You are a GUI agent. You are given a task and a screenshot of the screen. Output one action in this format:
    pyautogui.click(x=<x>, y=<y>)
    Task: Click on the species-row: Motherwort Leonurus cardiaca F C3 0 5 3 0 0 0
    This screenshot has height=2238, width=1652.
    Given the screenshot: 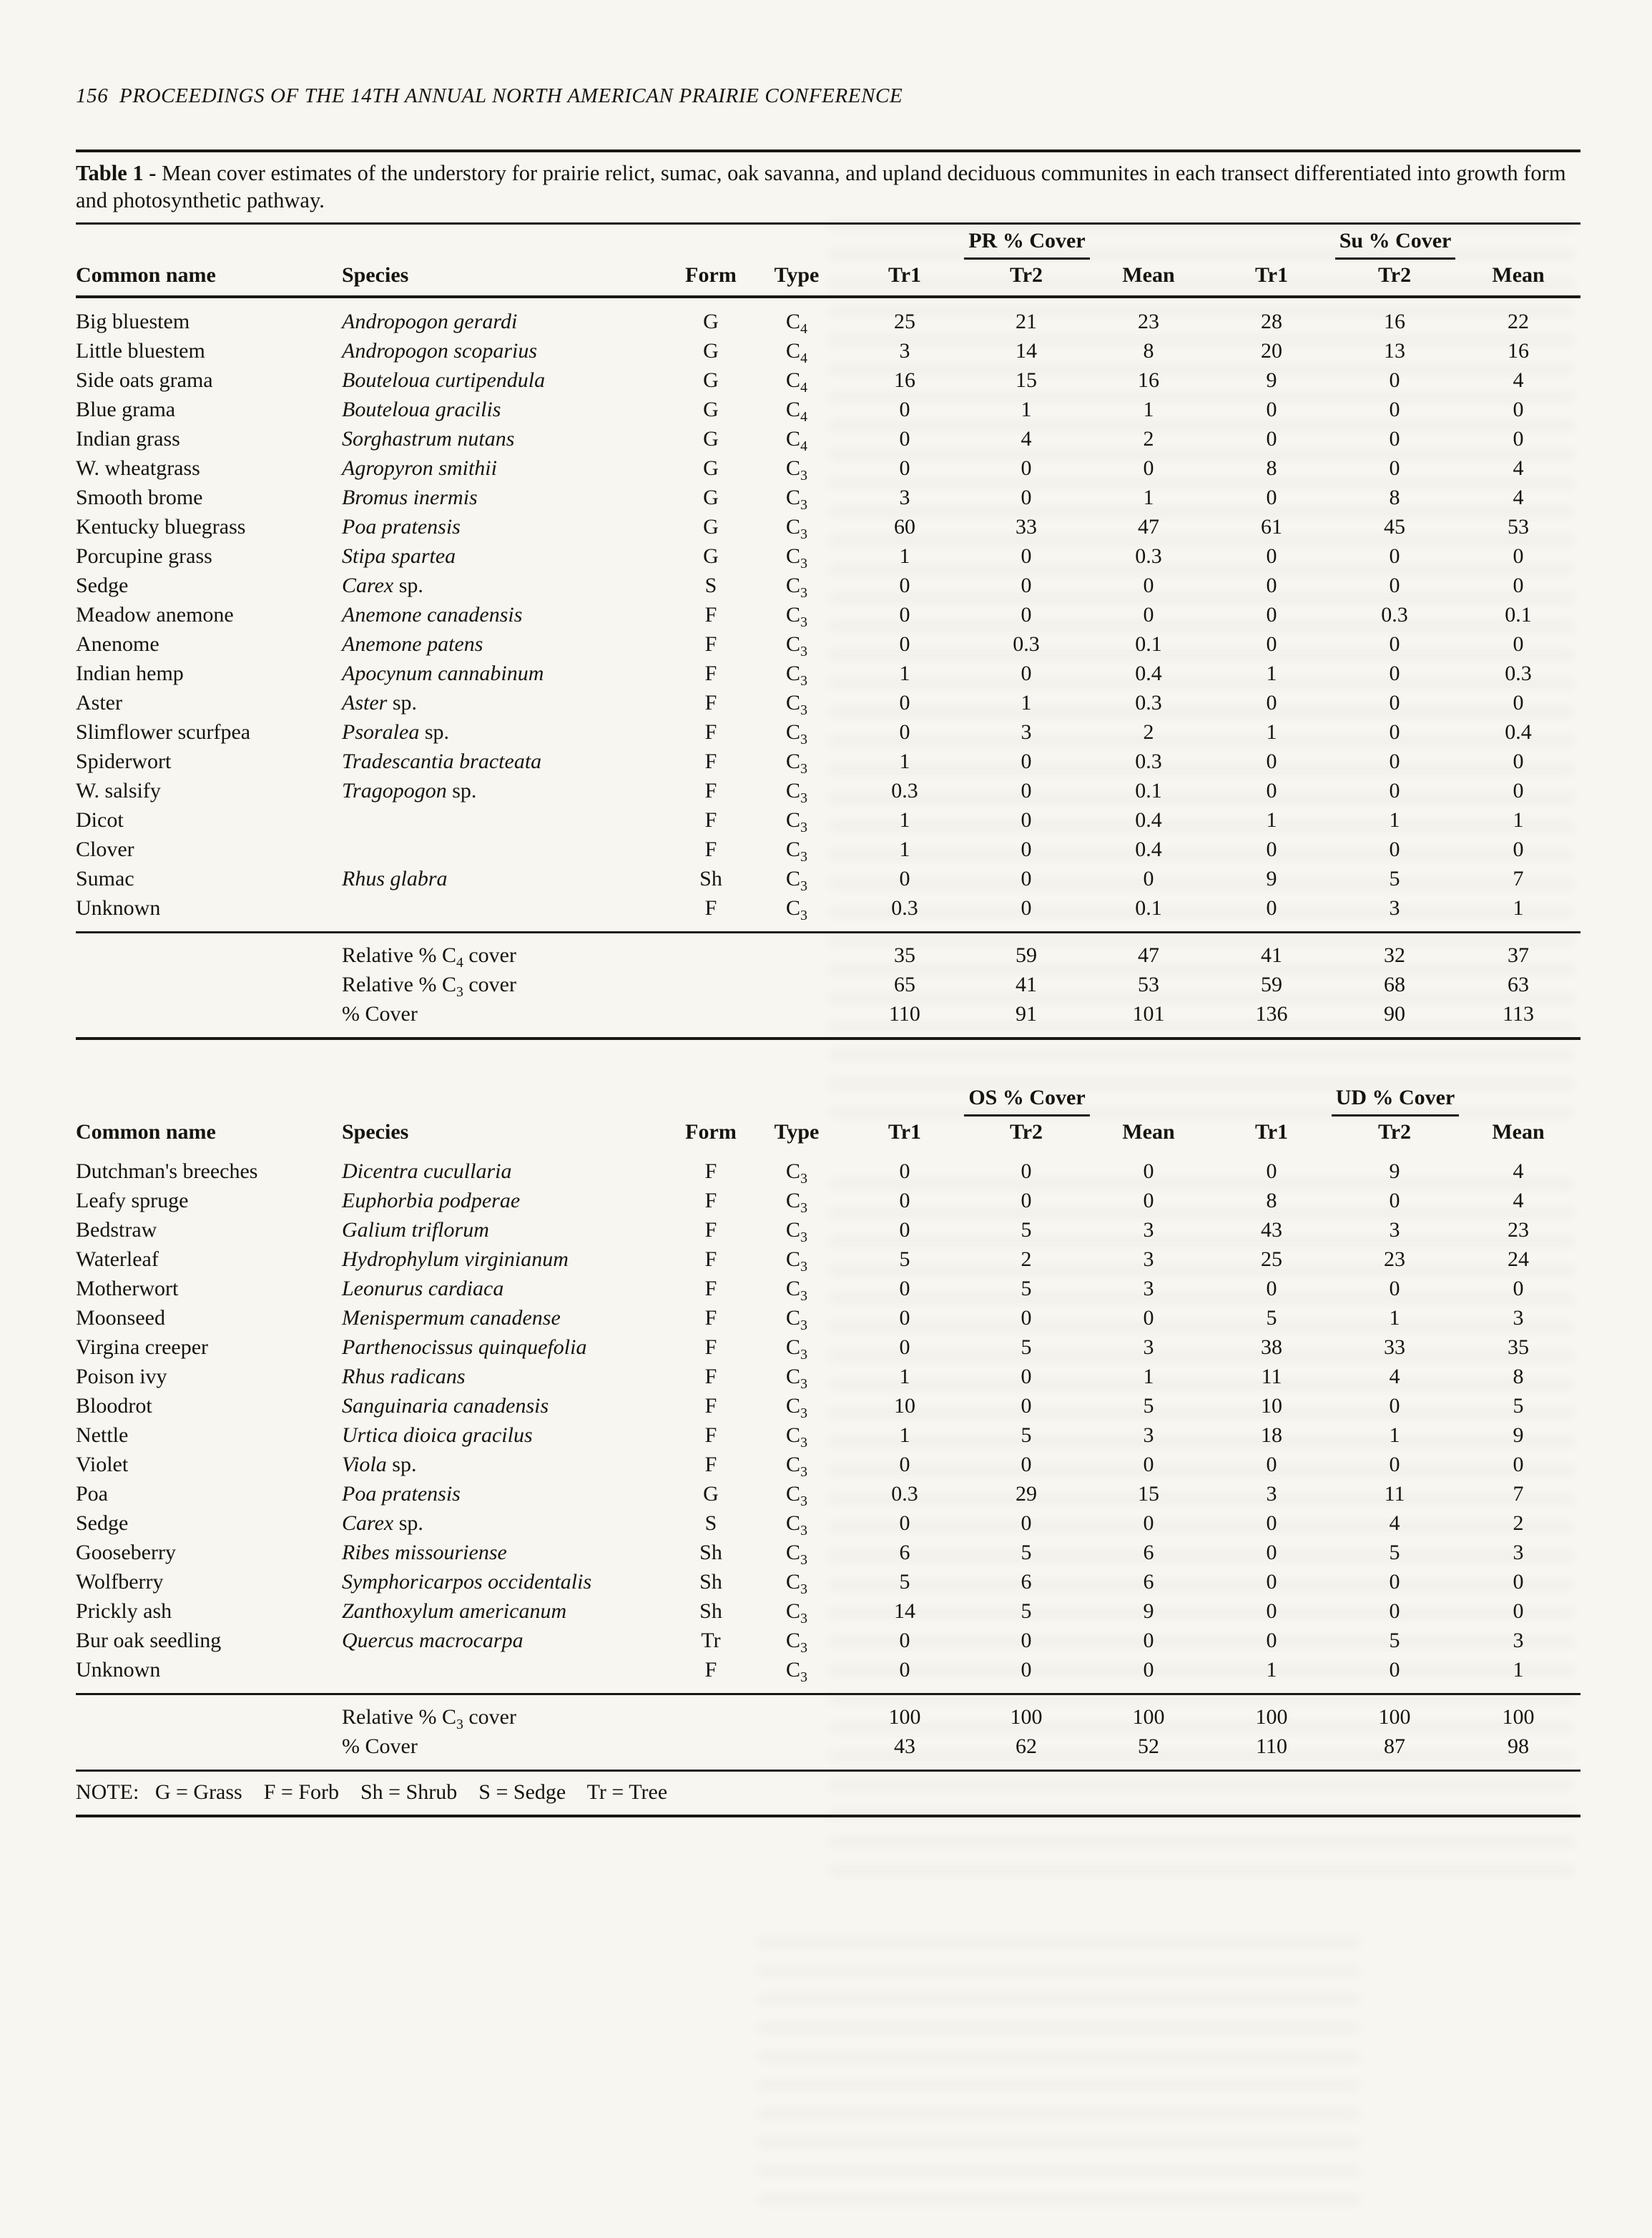 What is the action you would take?
    pyautogui.click(x=828, y=1288)
    